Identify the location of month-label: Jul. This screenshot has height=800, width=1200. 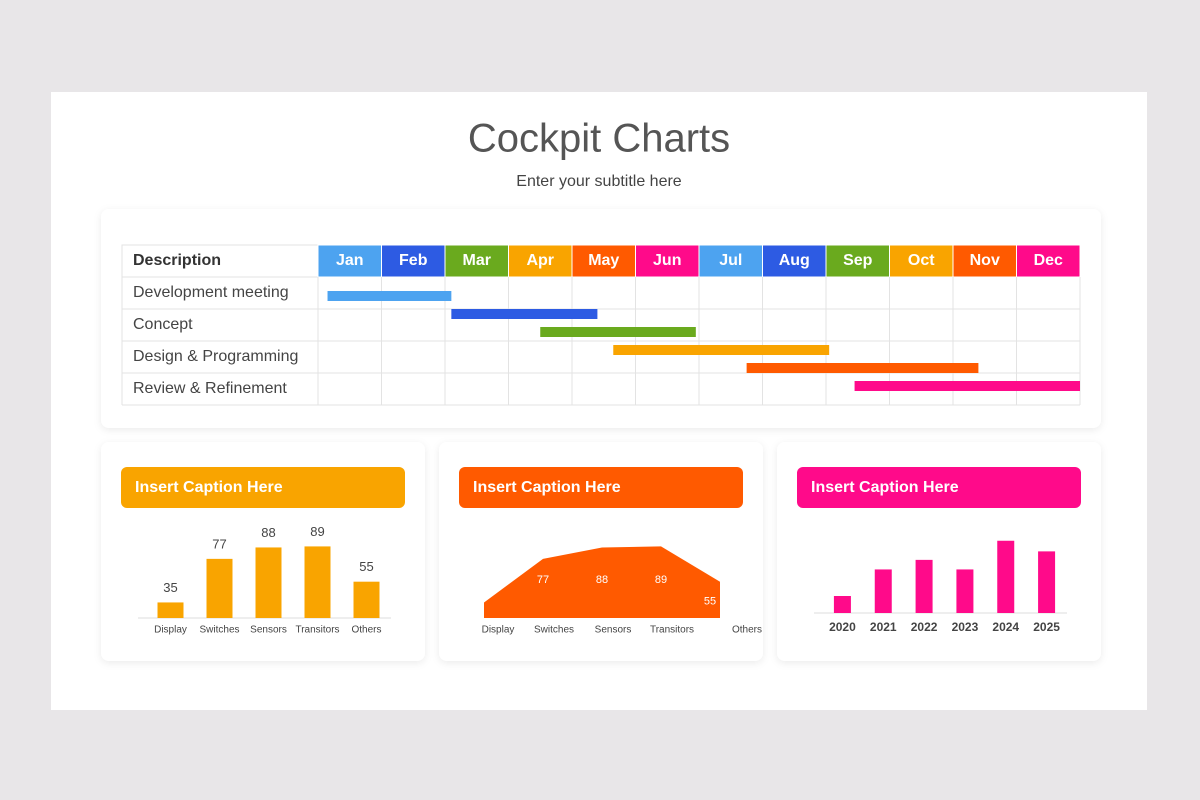
(730, 260).